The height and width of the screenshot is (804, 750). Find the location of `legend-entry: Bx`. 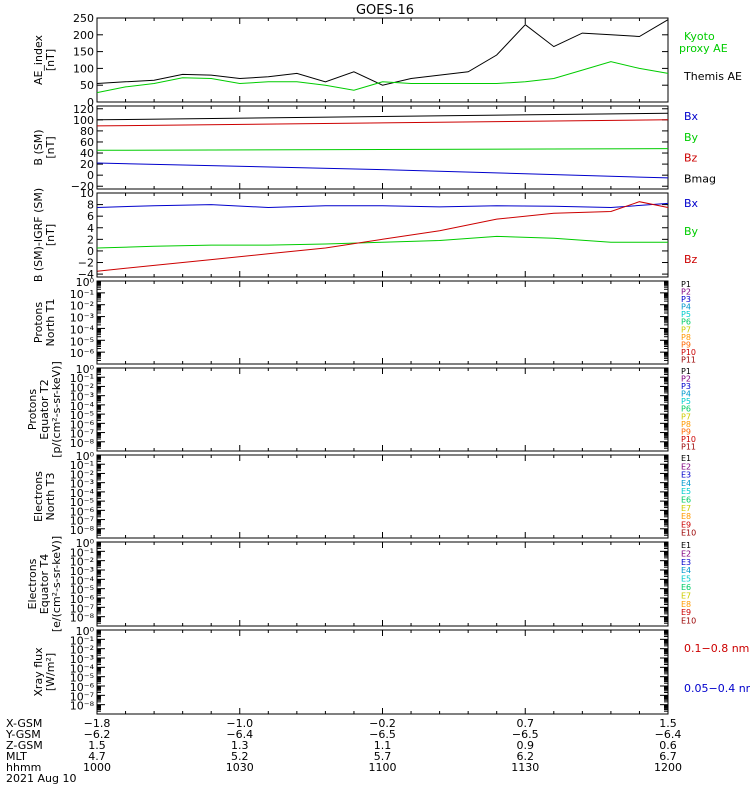

legend-entry: Bx is located at coordinates (691, 116).